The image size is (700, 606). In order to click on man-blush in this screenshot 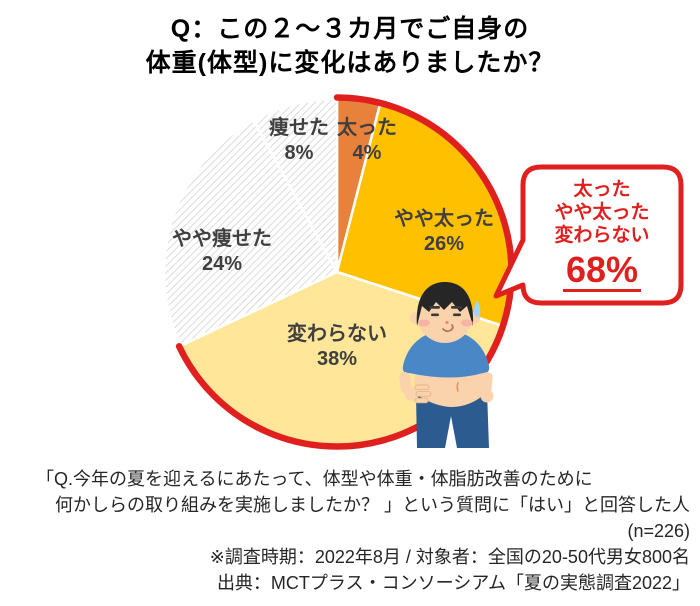, I will do `click(445, 323)`.